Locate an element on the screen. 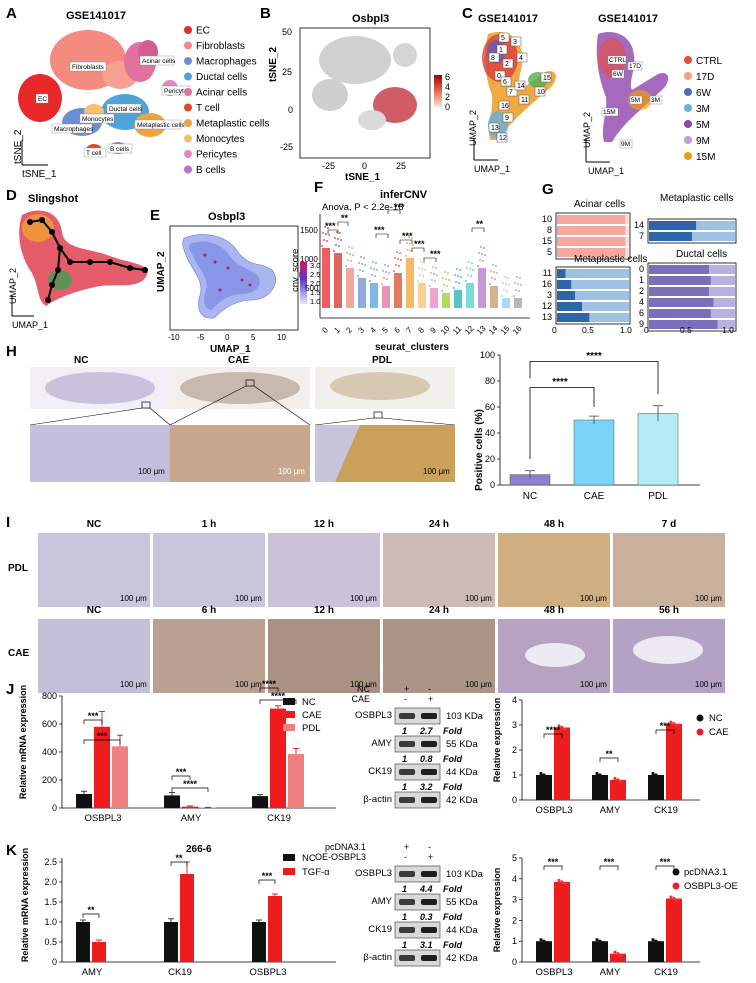  h-bar-chart: 0 20 40 60 80 100 NC CAE PDL **** **** is located at coordinates (590, 426).